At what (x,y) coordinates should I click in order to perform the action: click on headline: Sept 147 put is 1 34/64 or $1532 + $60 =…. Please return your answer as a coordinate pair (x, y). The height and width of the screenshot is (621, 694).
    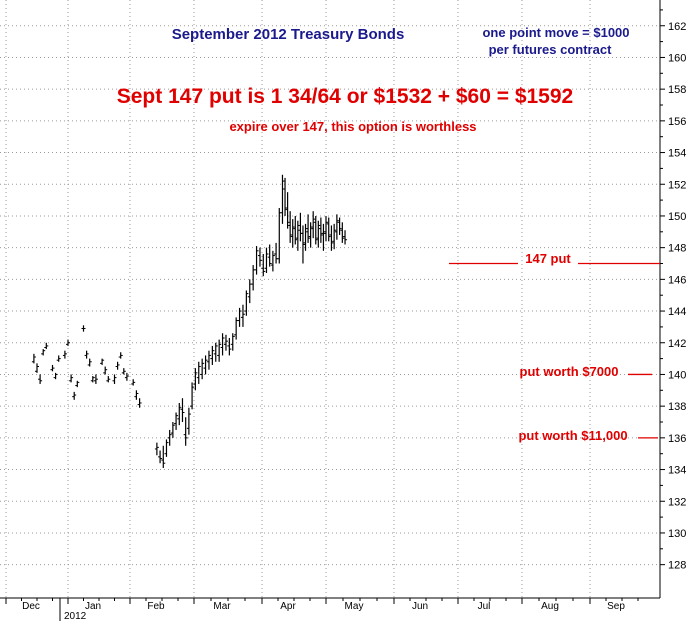
    Looking at the image, I should click on (345, 96).